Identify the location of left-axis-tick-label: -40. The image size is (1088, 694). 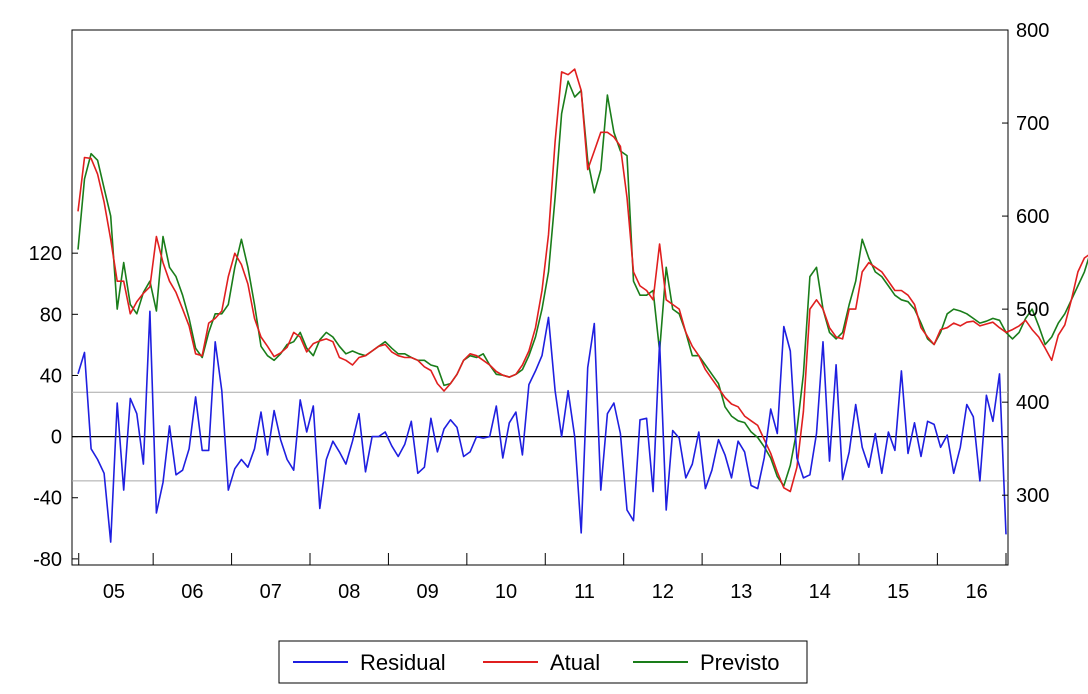
(47, 499).